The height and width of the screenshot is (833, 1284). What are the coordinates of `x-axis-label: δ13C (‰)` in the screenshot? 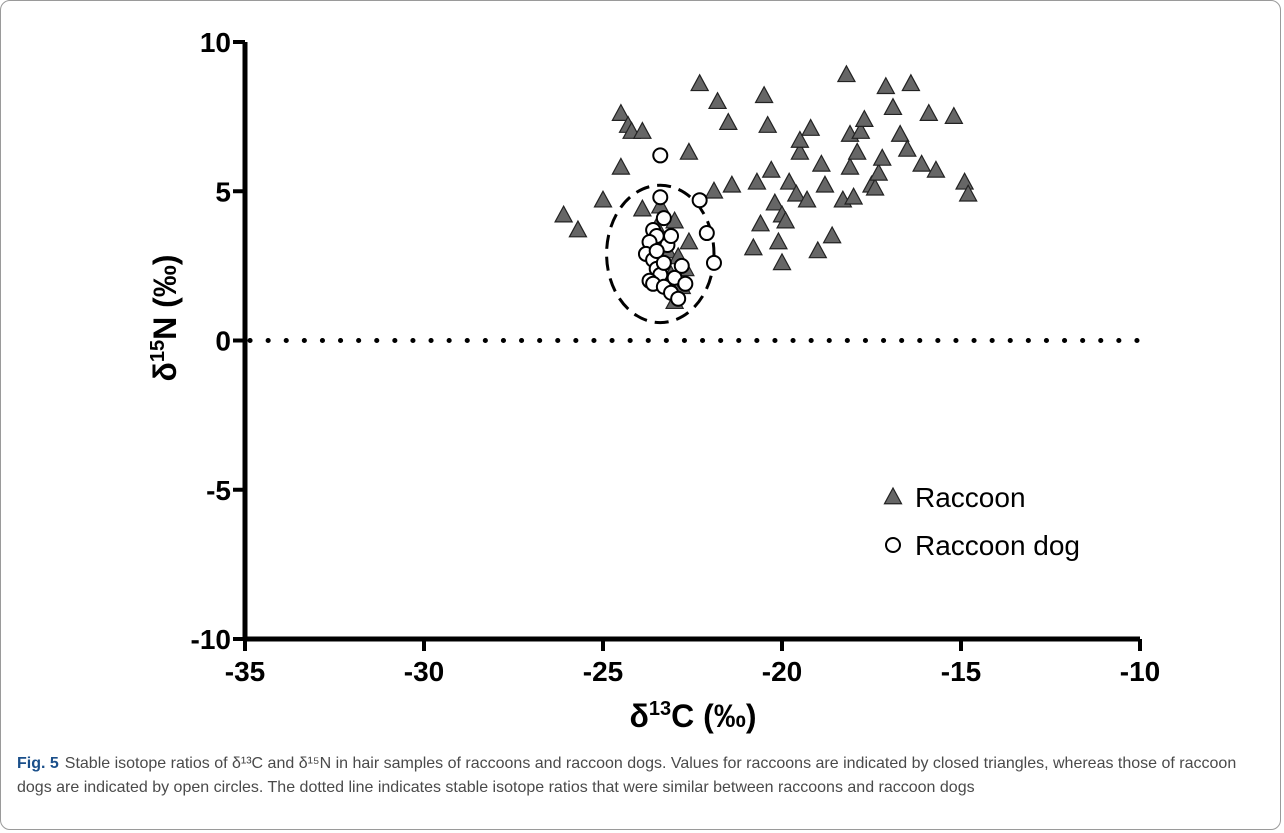 It's located at (693, 716).